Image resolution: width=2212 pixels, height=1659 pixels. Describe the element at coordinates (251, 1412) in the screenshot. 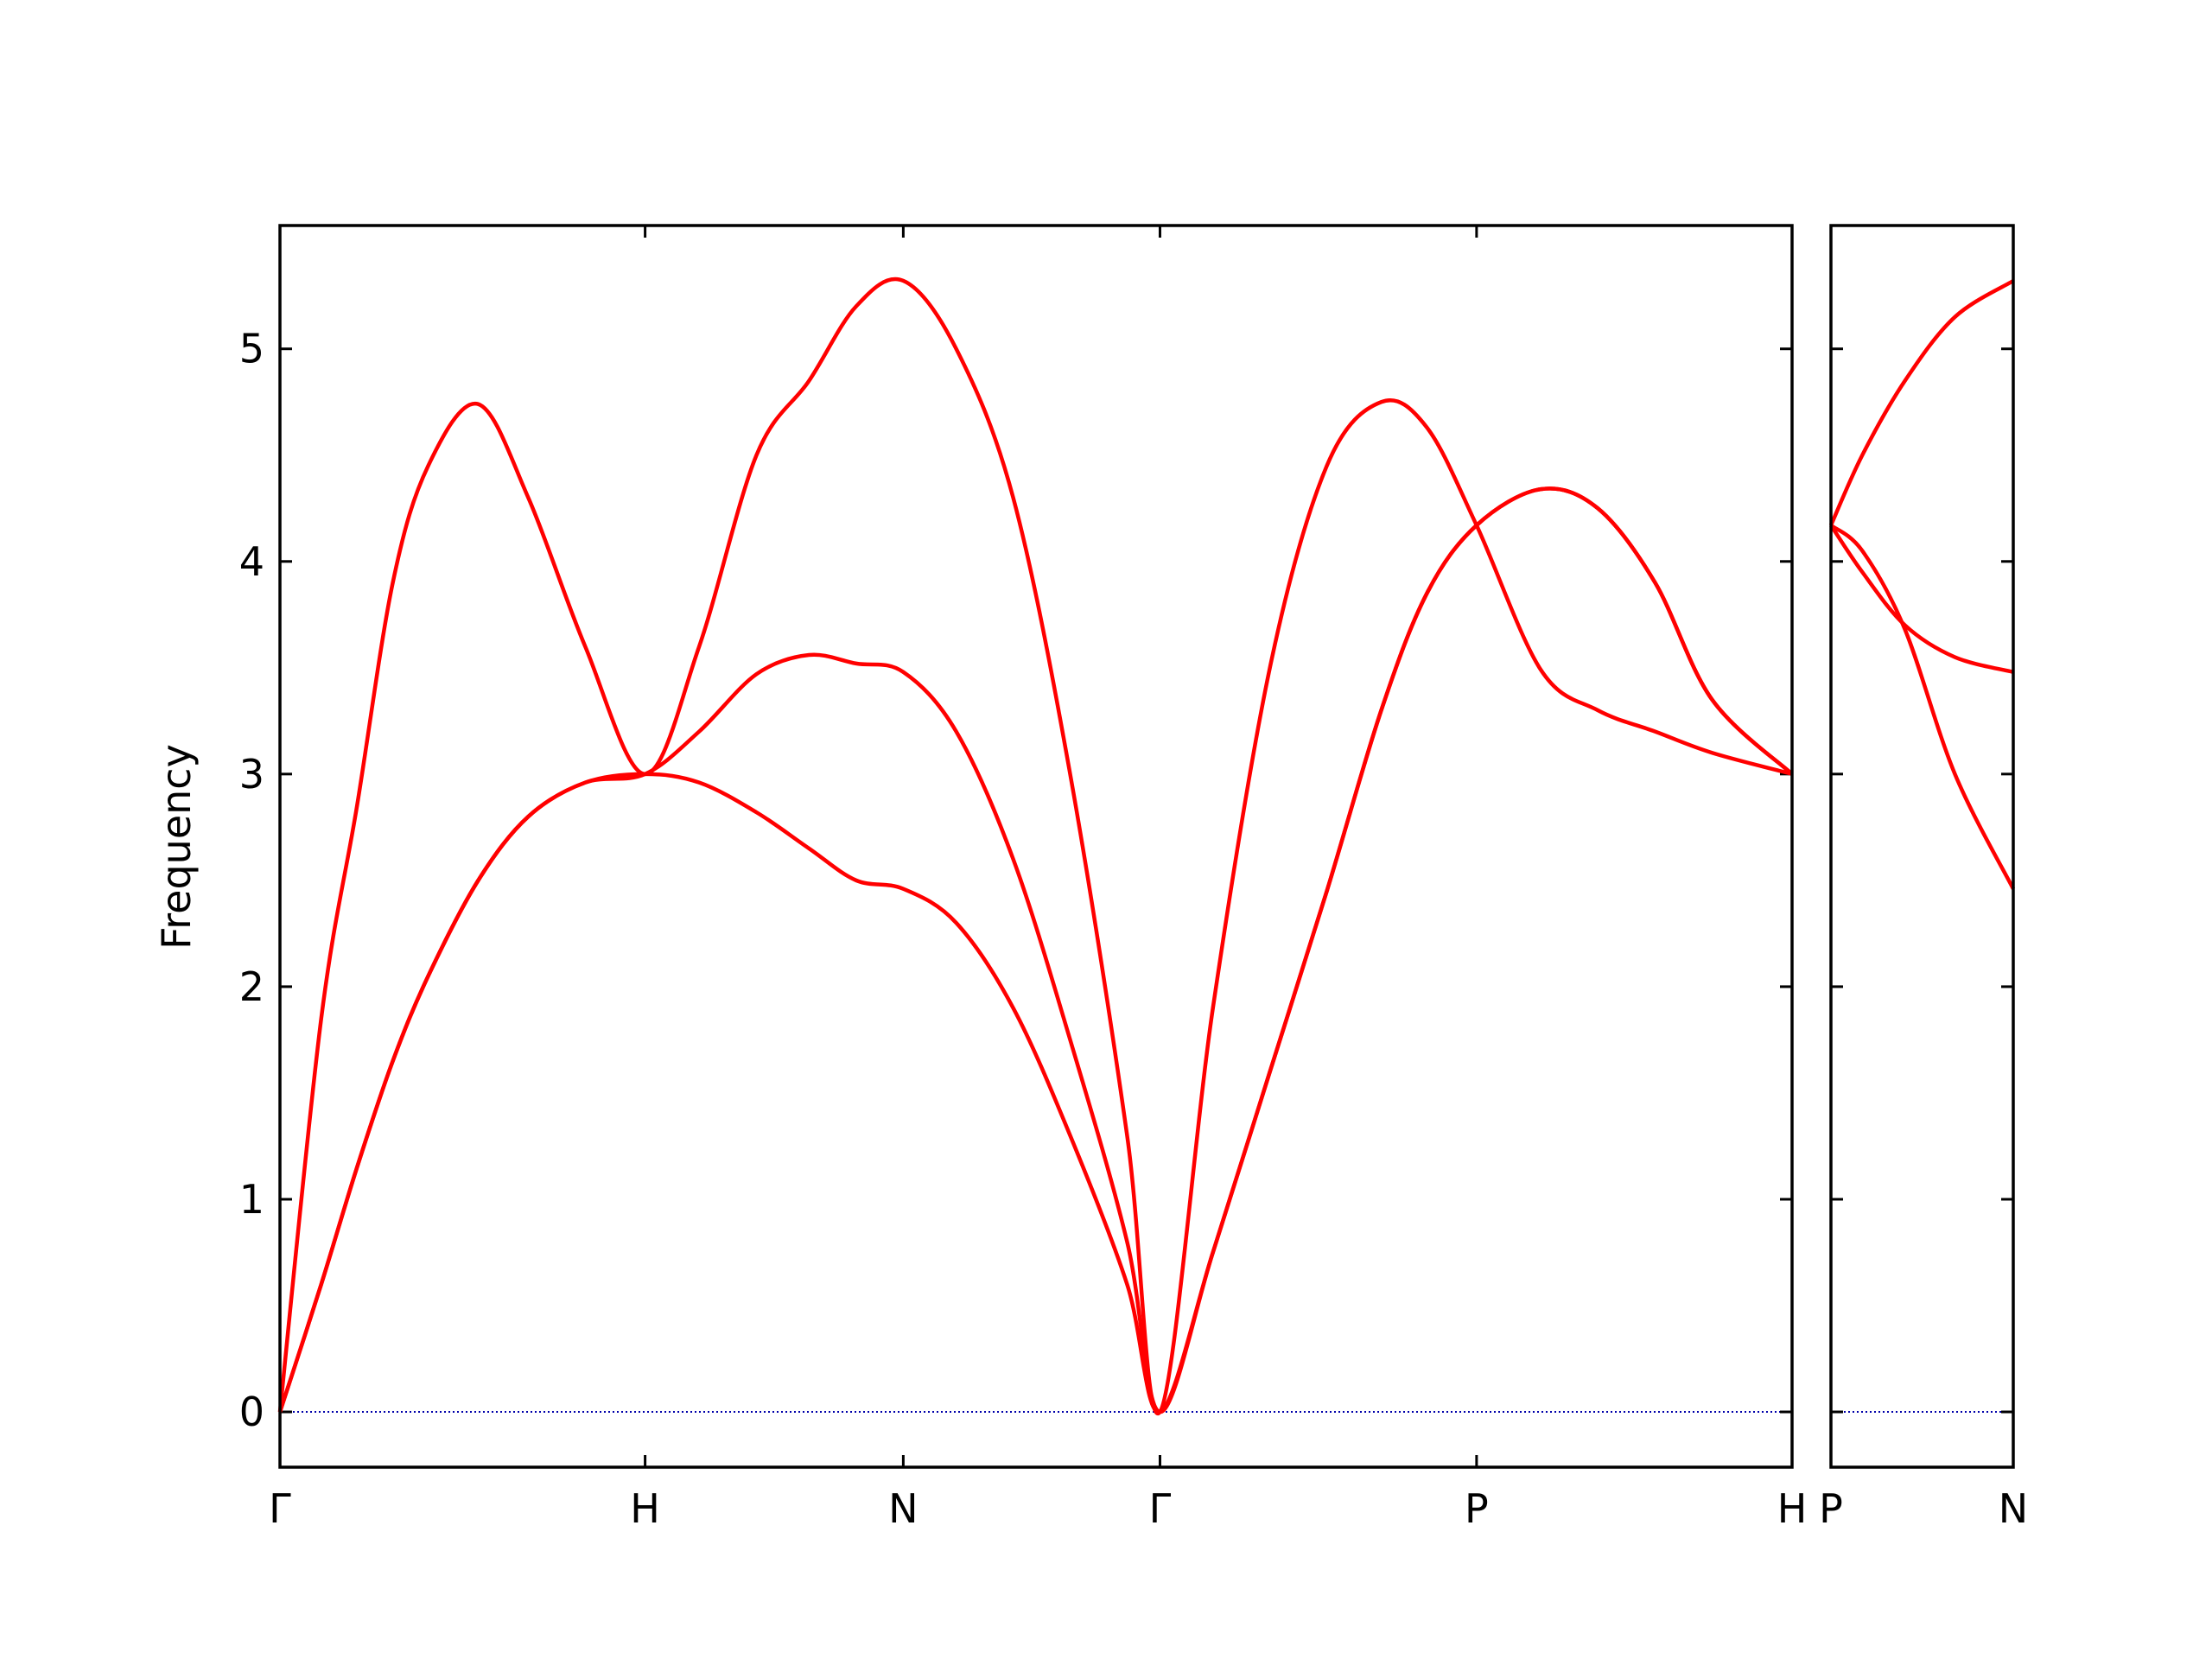

I see `y-tick-label: 0` at that location.